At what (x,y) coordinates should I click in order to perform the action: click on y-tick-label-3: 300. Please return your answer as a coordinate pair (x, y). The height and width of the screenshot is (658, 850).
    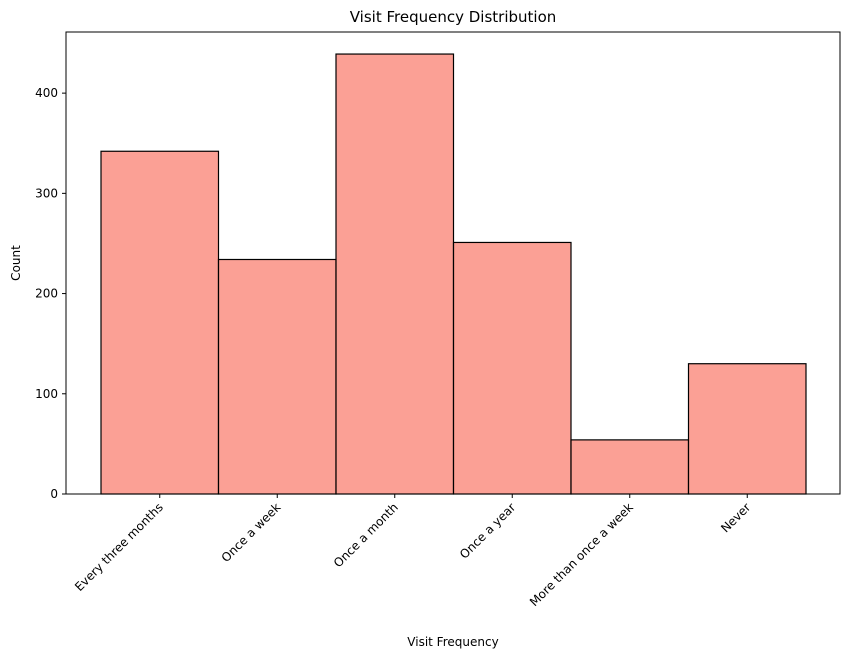
    Looking at the image, I should click on (46, 193).